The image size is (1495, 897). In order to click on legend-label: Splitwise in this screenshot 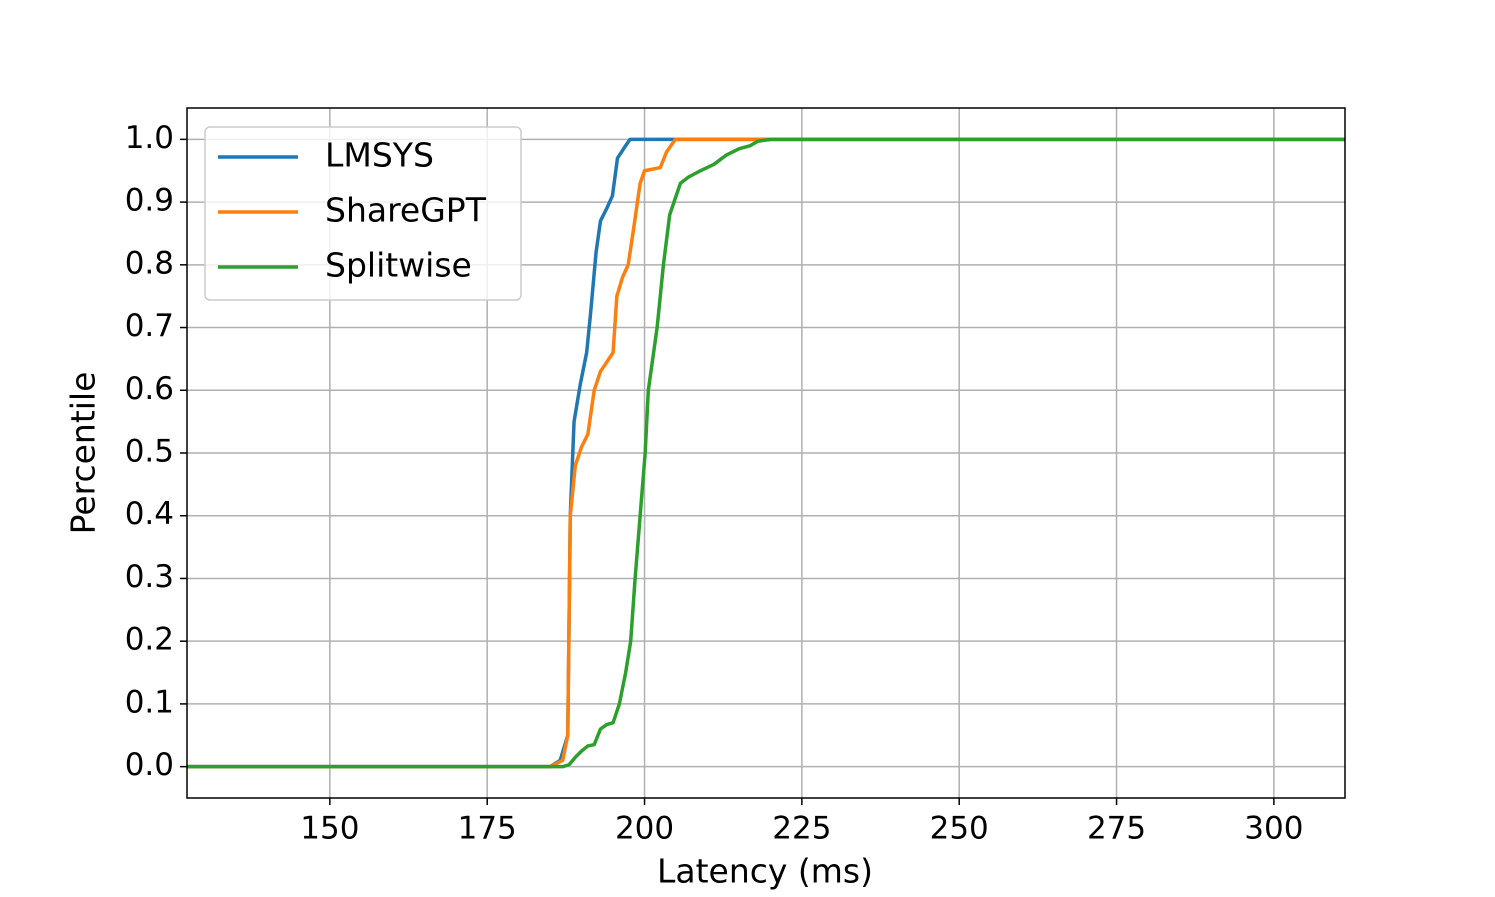, I will do `click(398, 265)`.